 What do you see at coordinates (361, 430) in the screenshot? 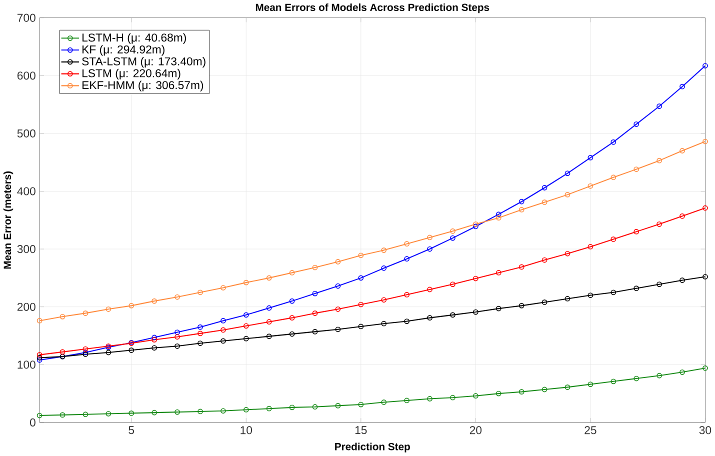
I see `x-tick-label: 15` at bounding box center [361, 430].